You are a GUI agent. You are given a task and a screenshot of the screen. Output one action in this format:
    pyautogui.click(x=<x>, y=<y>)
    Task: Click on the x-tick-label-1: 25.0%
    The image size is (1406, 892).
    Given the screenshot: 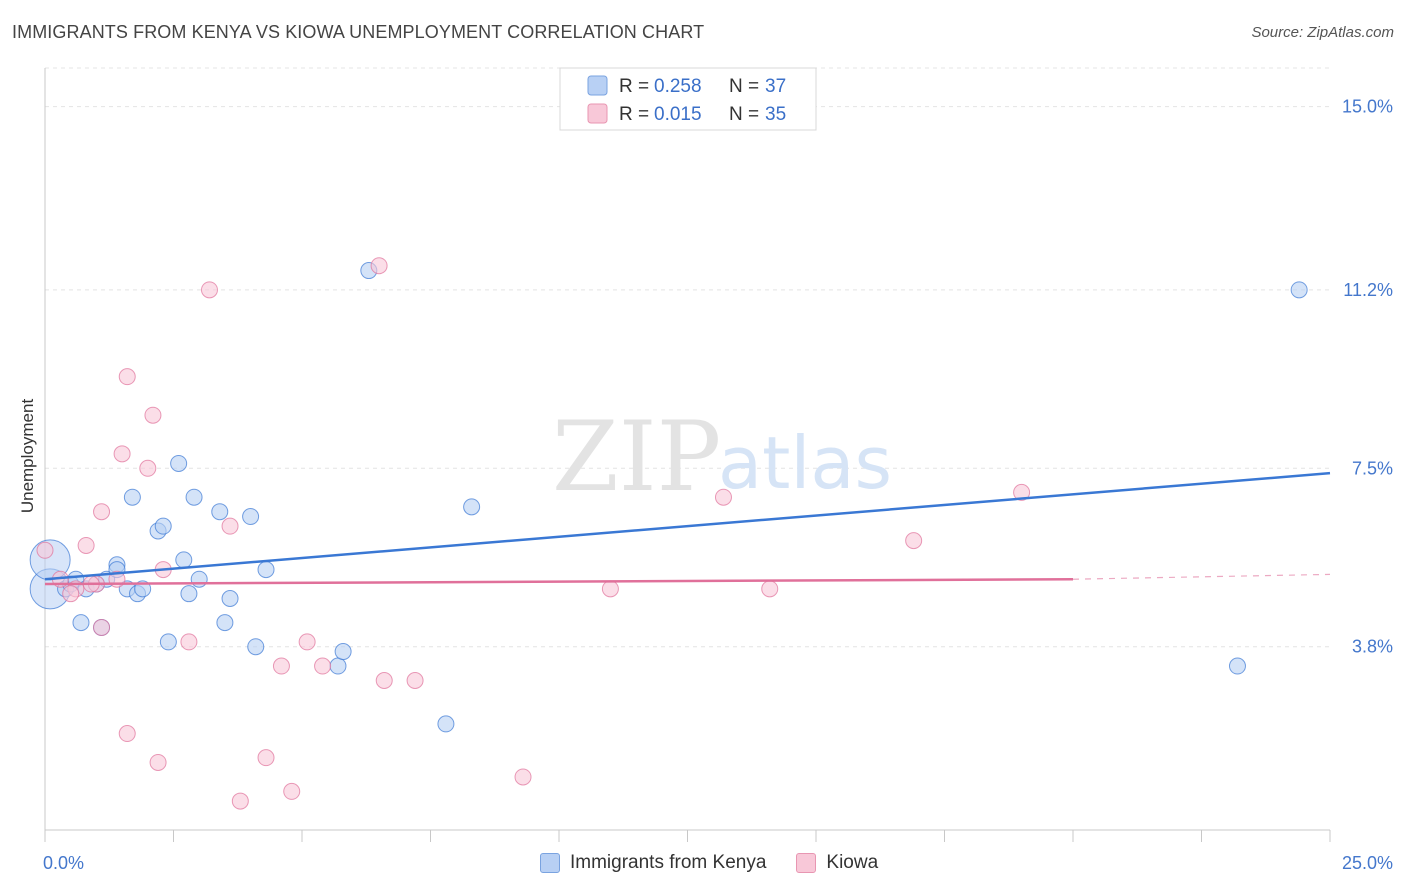 What is the action you would take?
    pyautogui.click(x=1367, y=863)
    